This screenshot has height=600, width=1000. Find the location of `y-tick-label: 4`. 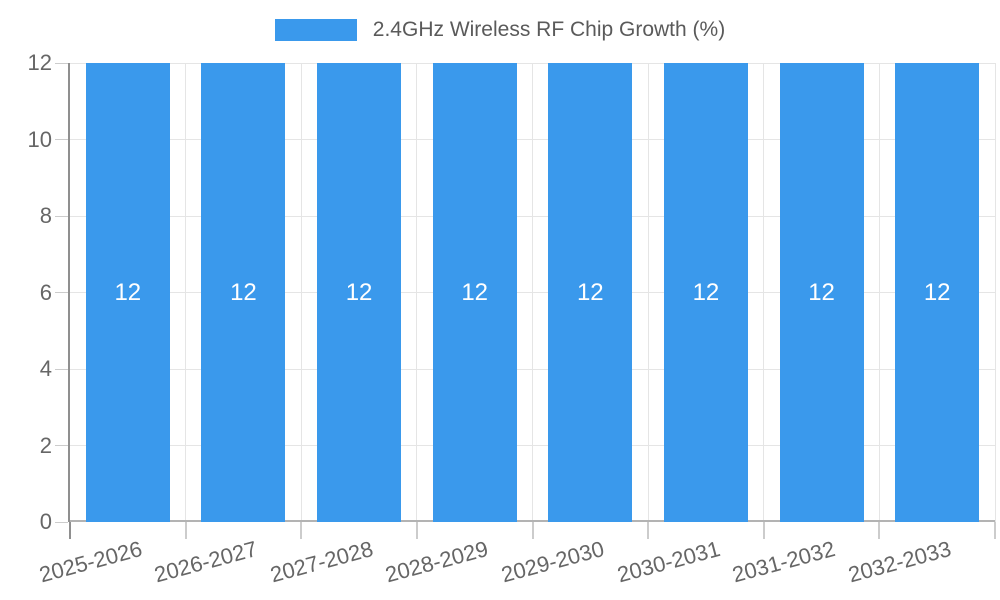

y-tick-label: 4 is located at coordinates (45, 368).